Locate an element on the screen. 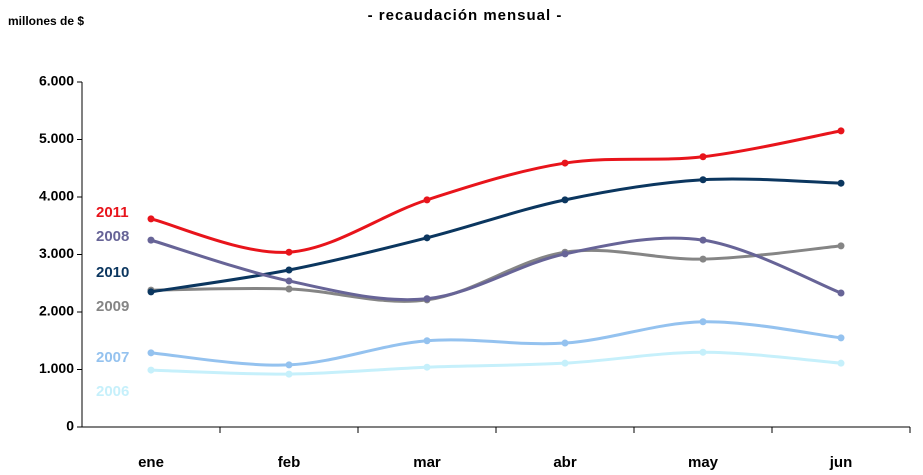 The height and width of the screenshot is (475, 923). series-label: 2009 is located at coordinates (112, 306).